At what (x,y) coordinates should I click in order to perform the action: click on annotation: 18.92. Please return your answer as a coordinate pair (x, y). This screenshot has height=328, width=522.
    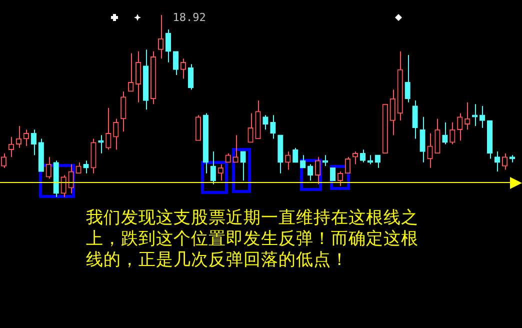
    Looking at the image, I should click on (189, 17).